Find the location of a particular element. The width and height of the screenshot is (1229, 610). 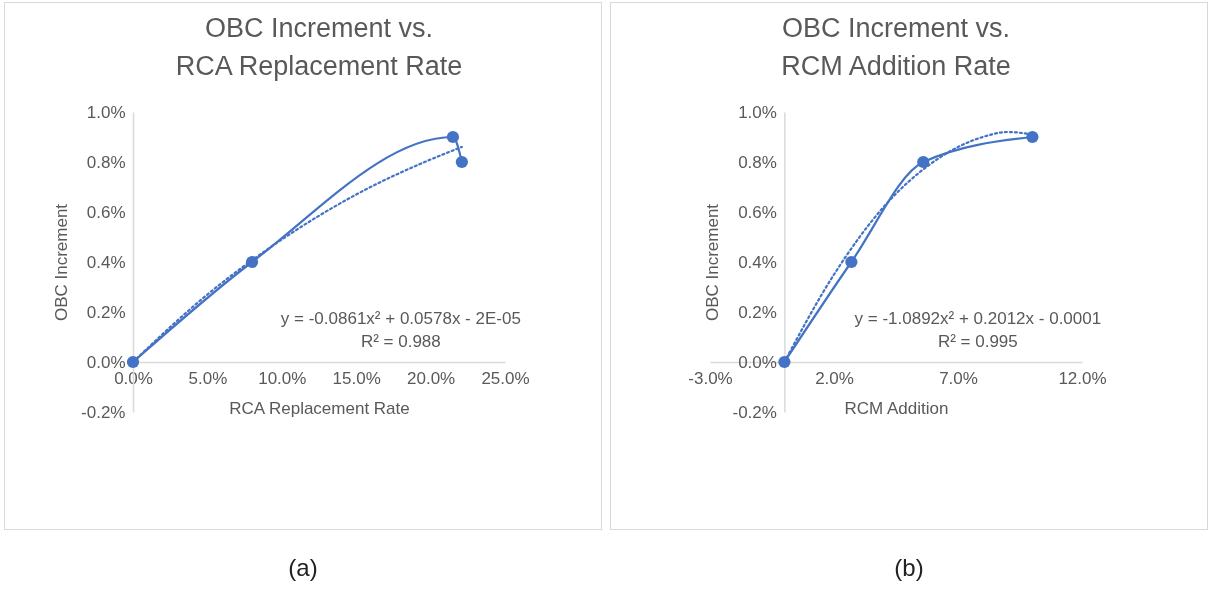

chart-title: OBC Increment vs. RCA Replacement Rate is located at coordinates (318, 47).